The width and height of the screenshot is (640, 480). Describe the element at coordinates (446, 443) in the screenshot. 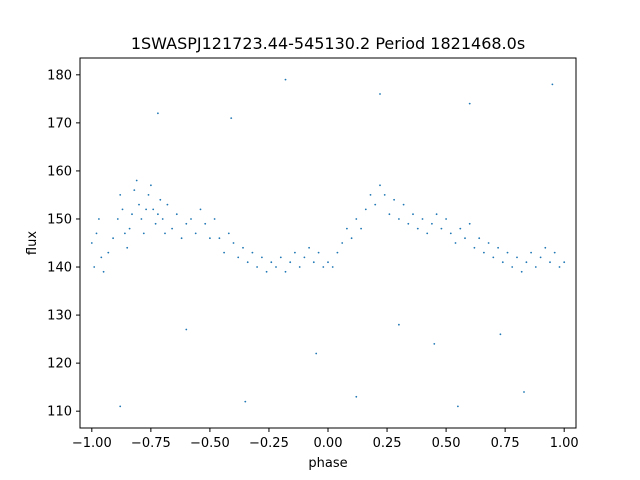

I see `x-tick-label: 0.50` at that location.